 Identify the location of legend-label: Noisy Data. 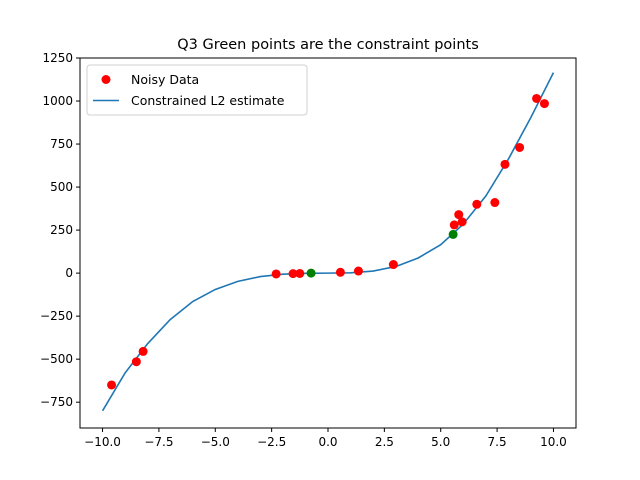
(165, 79).